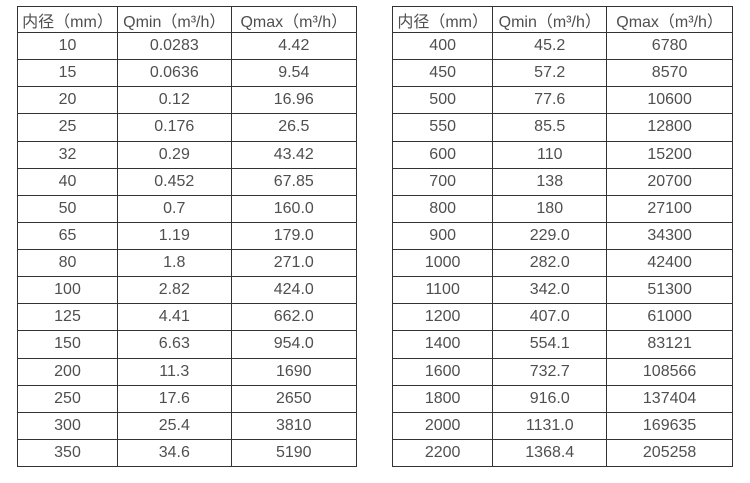 The image size is (750, 483). I want to click on header-row: 内径（mm） Qmin（m³/h） Qmax（m³/h）, so click(187, 19).